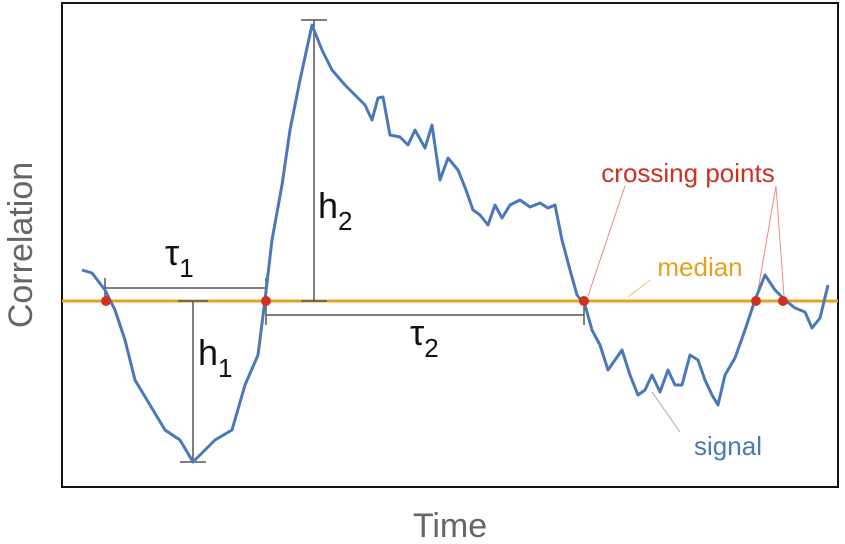 This screenshot has height=544, width=845. What do you see at coordinates (686, 309) in the screenshot?
I see `pointer-lines` at bounding box center [686, 309].